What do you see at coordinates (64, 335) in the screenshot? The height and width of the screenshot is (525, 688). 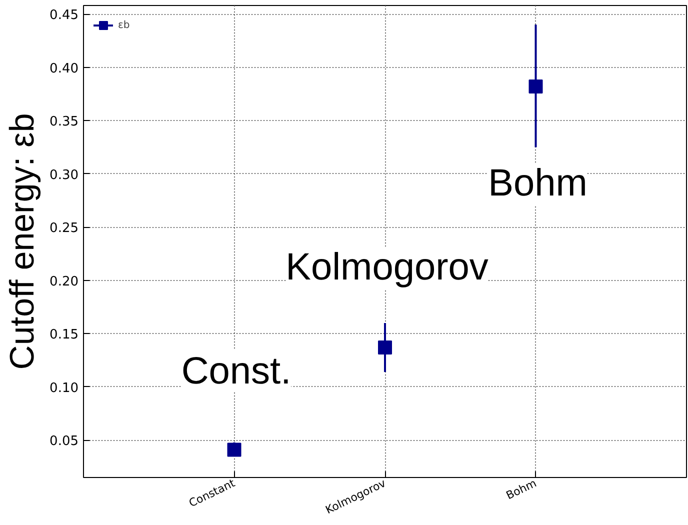 I see `y-tick-label: 0.15` at bounding box center [64, 335].